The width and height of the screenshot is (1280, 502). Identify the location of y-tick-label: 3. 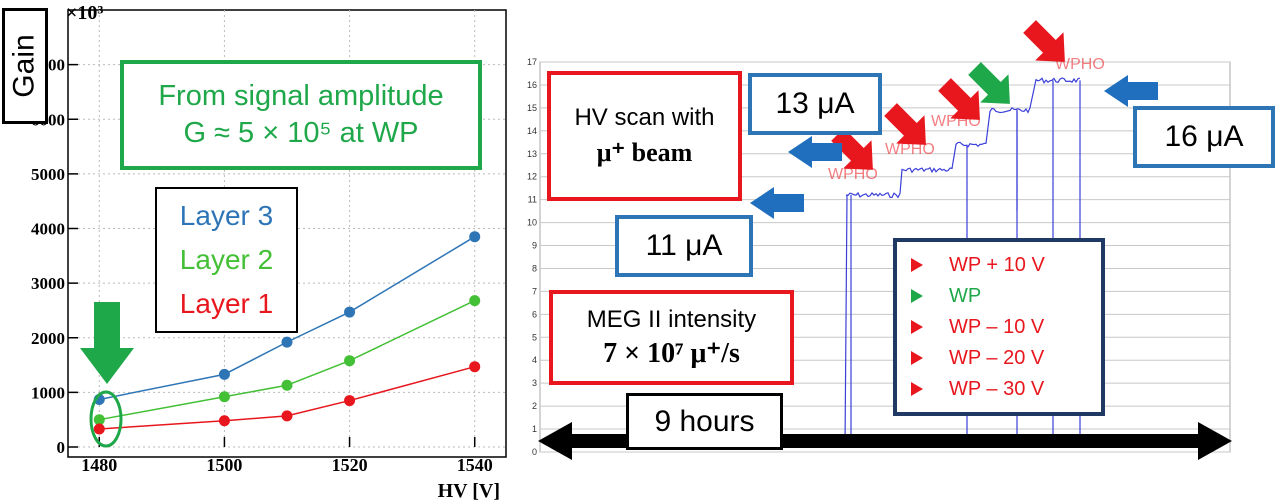
(534, 383).